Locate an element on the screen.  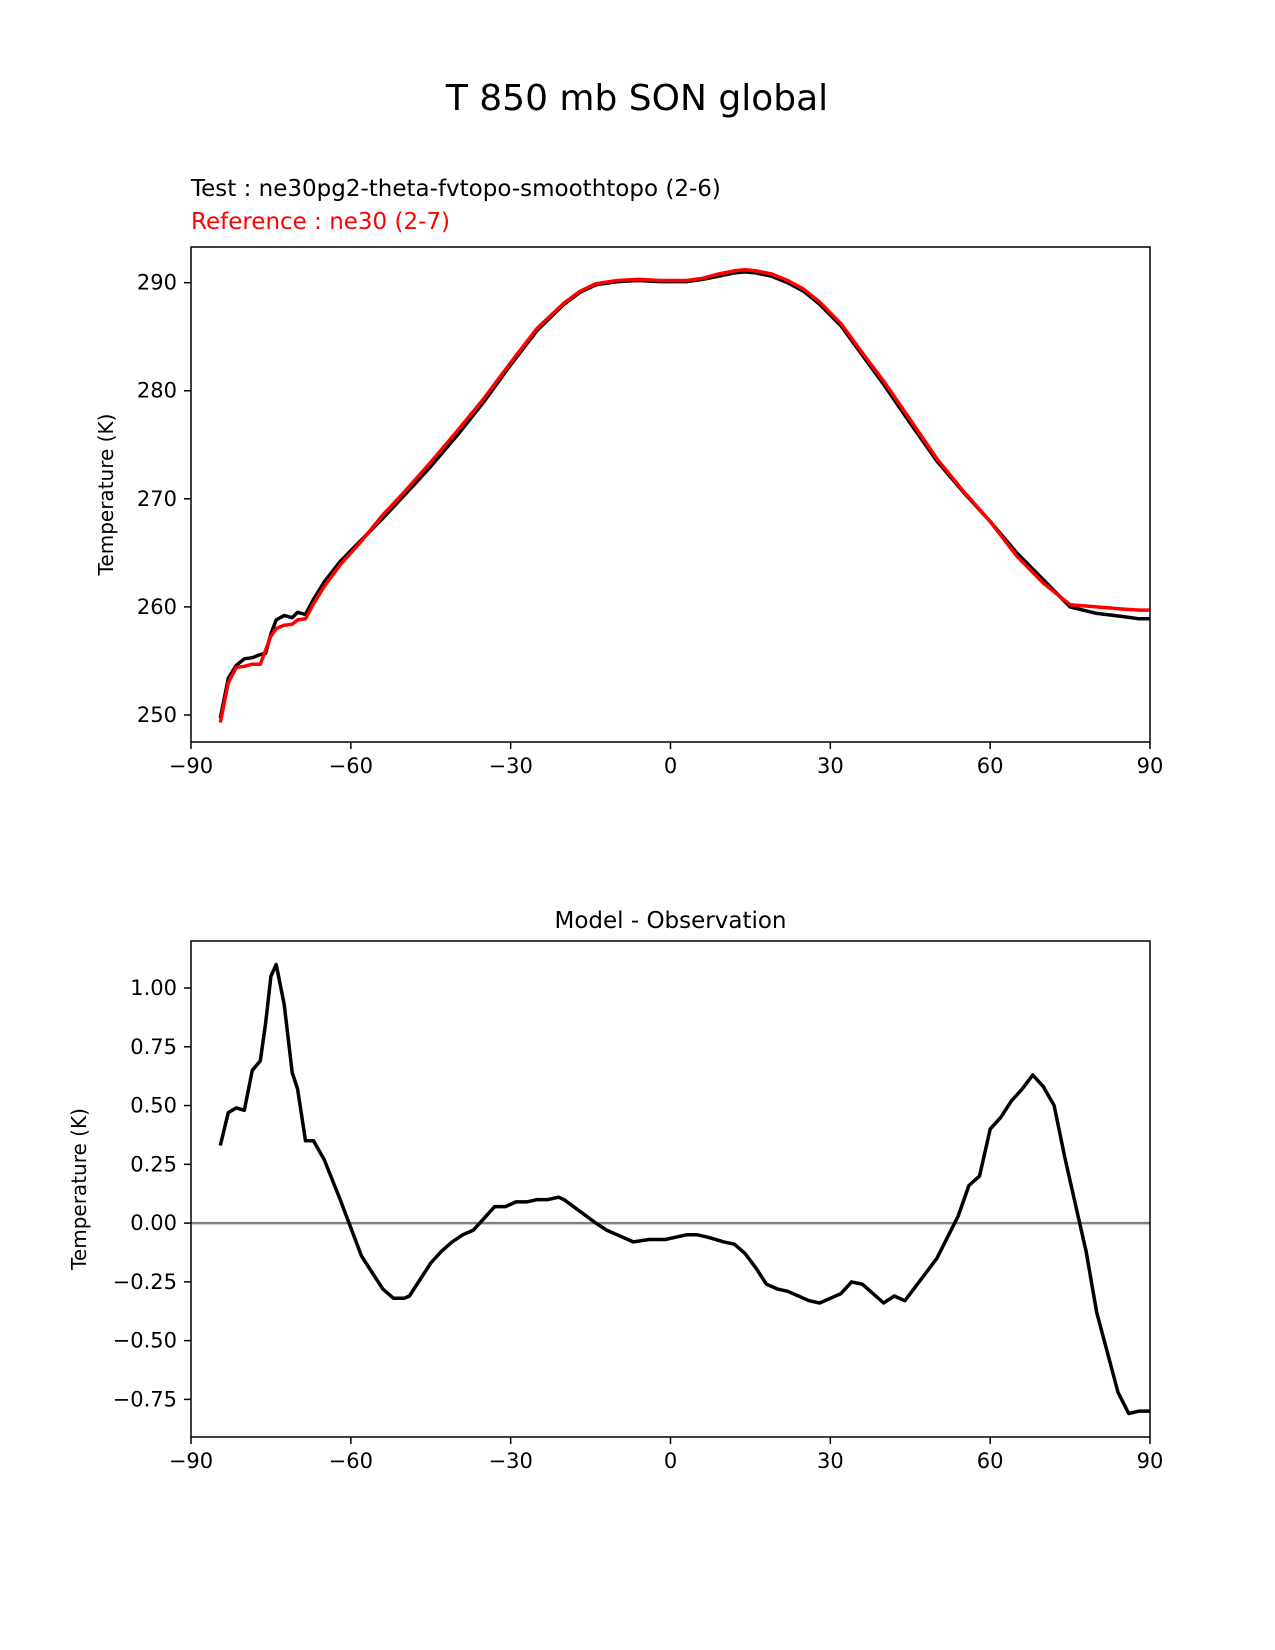
y-tick-label: 0.75 is located at coordinates (153, 1047).